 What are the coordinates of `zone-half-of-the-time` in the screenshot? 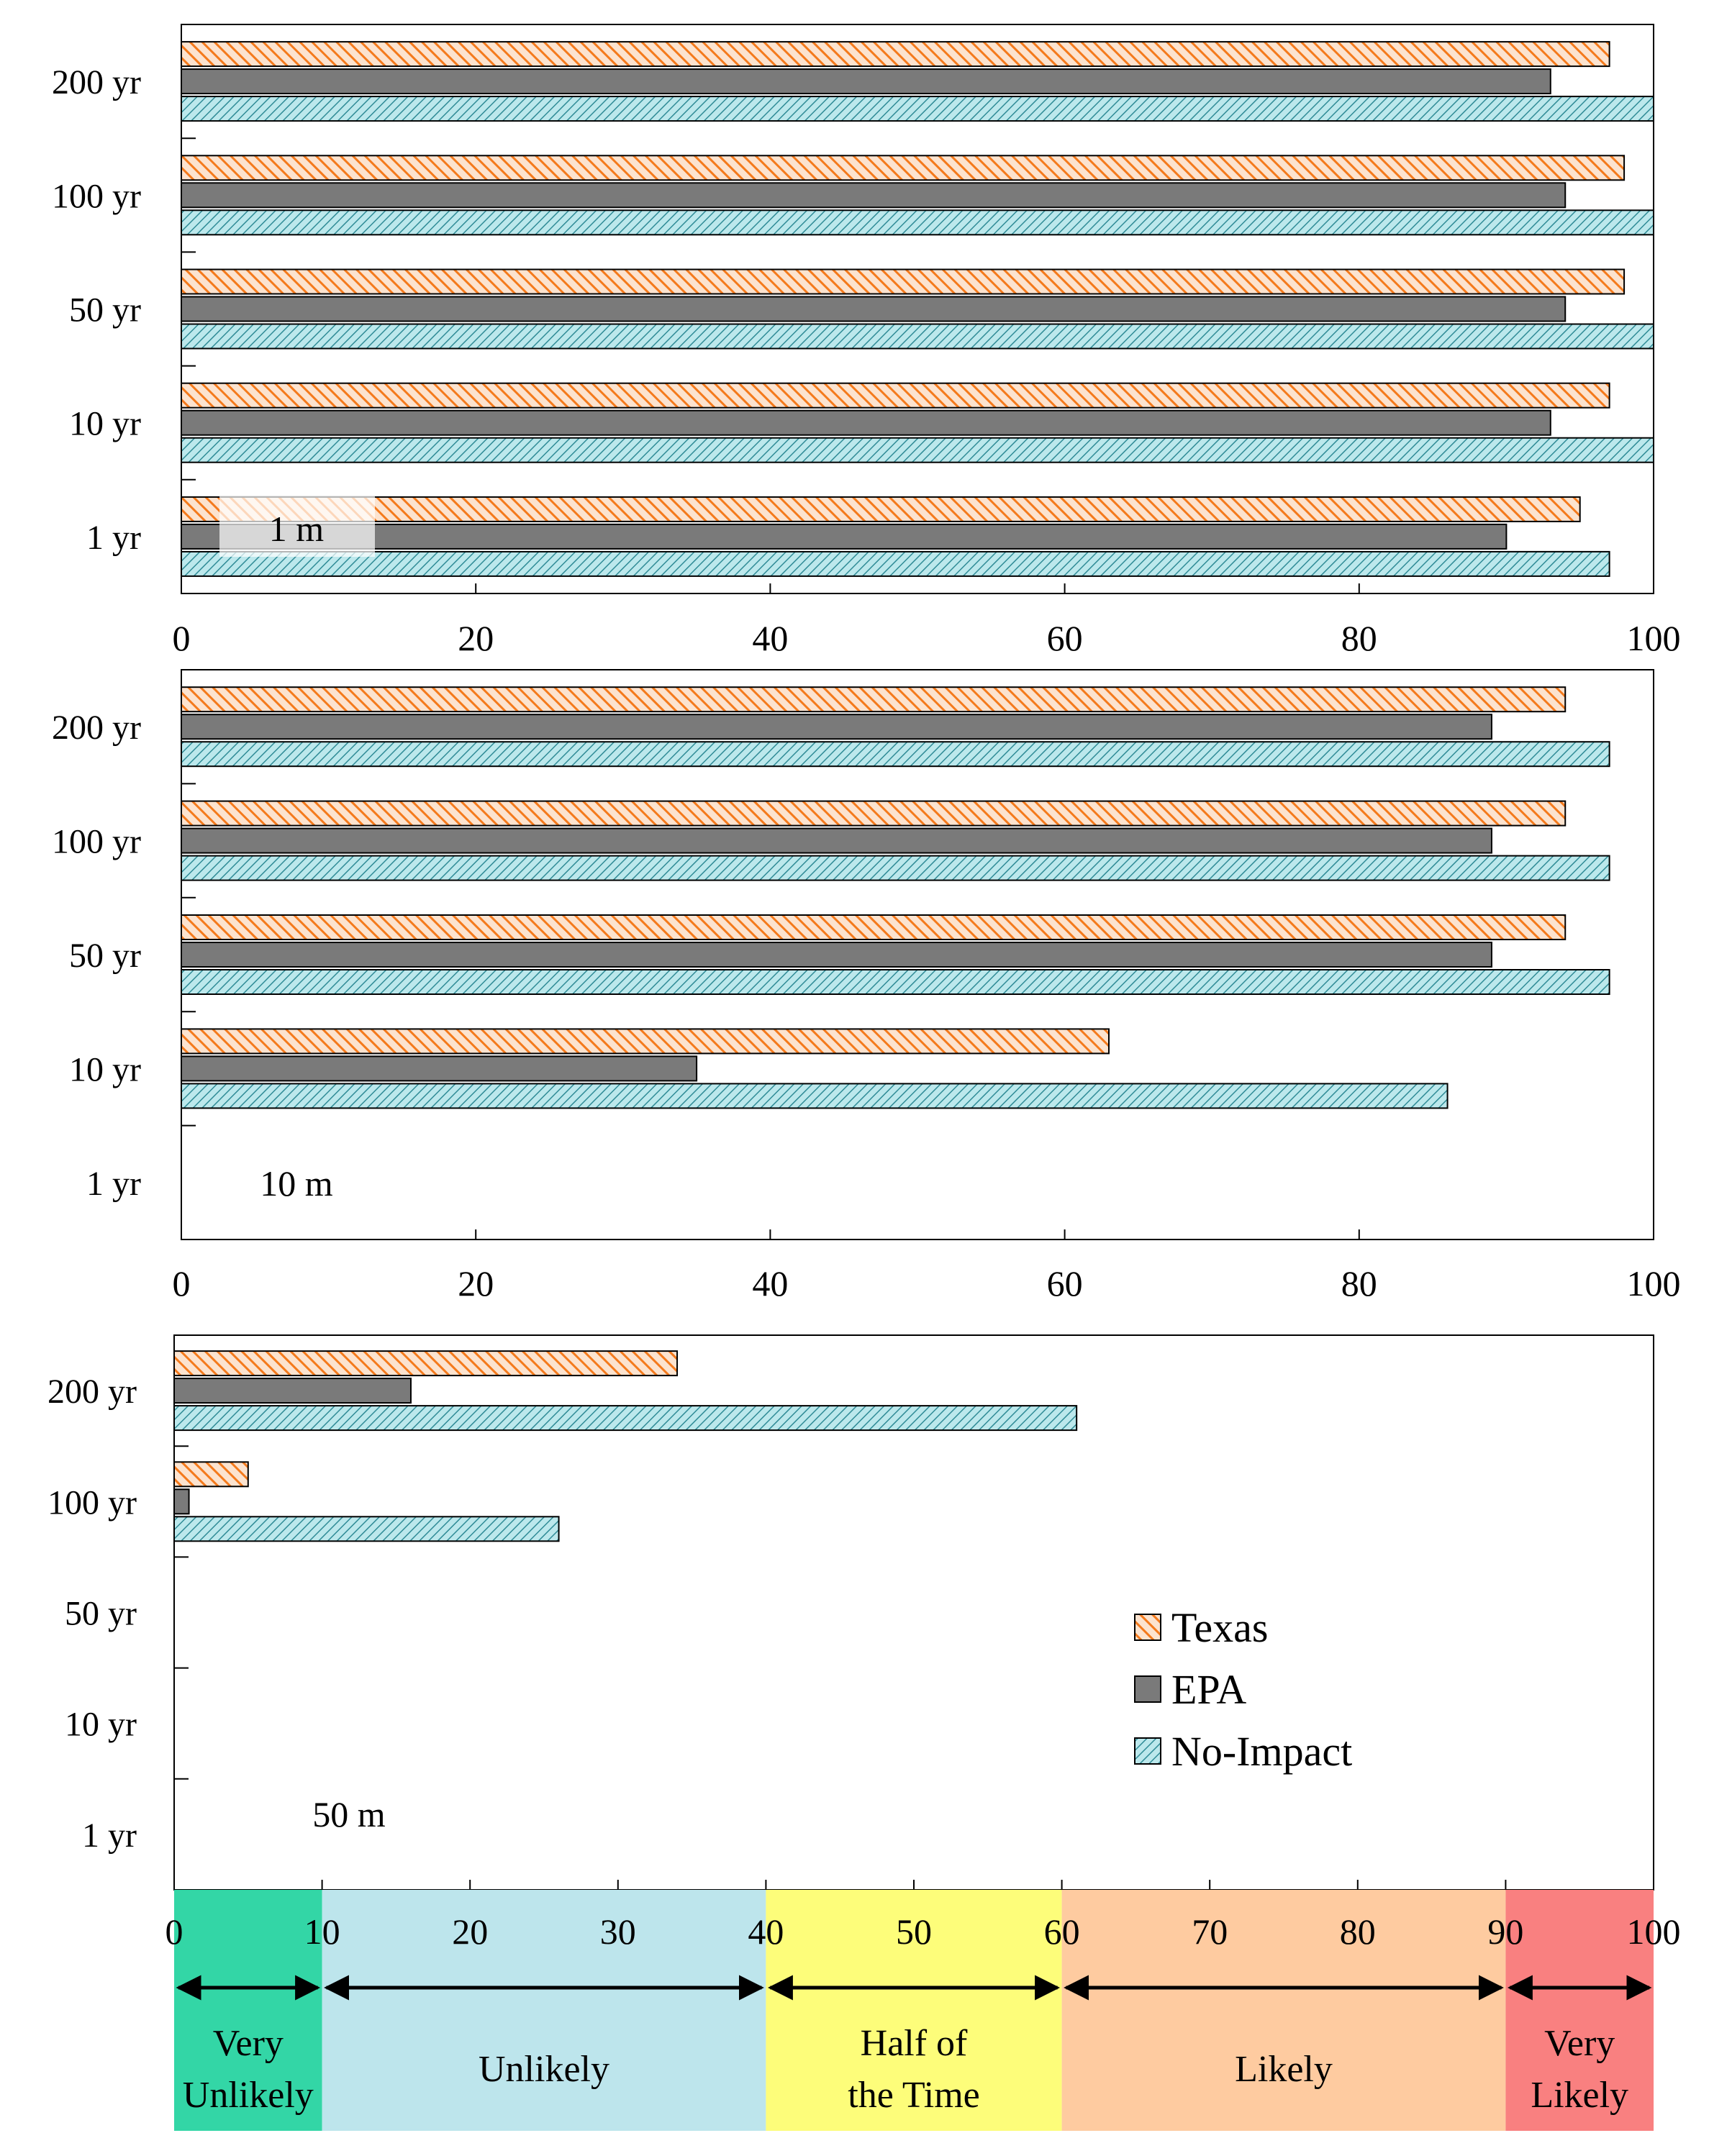 It's located at (914, 2010).